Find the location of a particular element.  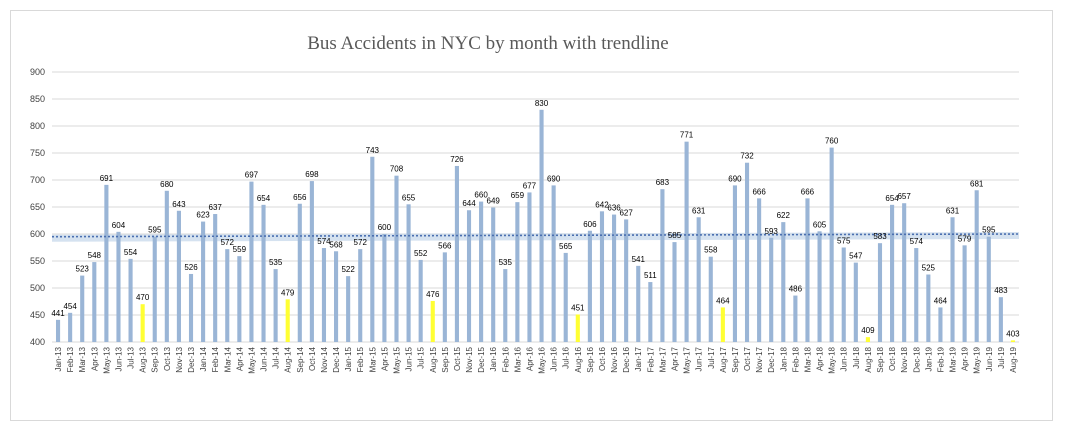

data-label: 656 is located at coordinates (300, 197).